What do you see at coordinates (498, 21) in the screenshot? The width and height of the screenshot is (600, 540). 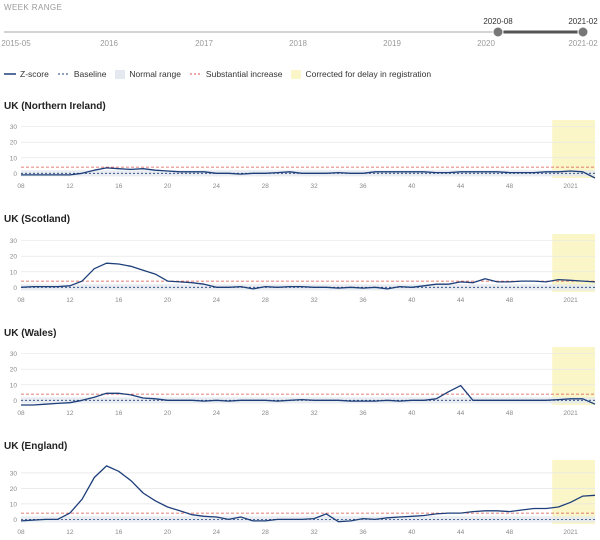 I see `slider-start-label: 2020-08` at bounding box center [498, 21].